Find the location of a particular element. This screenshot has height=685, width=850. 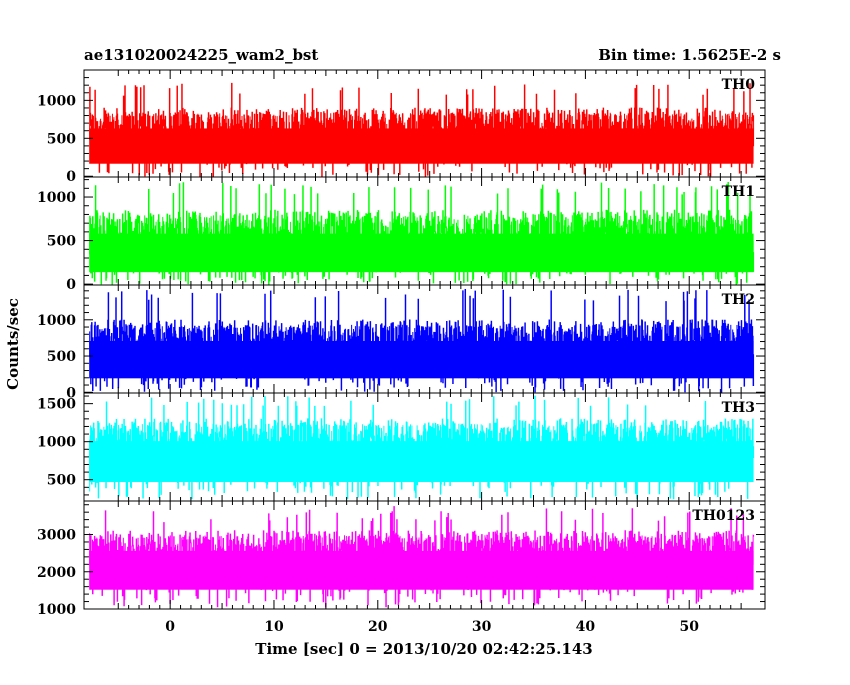

bin-time-label: Bin time: 1.5625E-2 s is located at coordinates (689, 55).